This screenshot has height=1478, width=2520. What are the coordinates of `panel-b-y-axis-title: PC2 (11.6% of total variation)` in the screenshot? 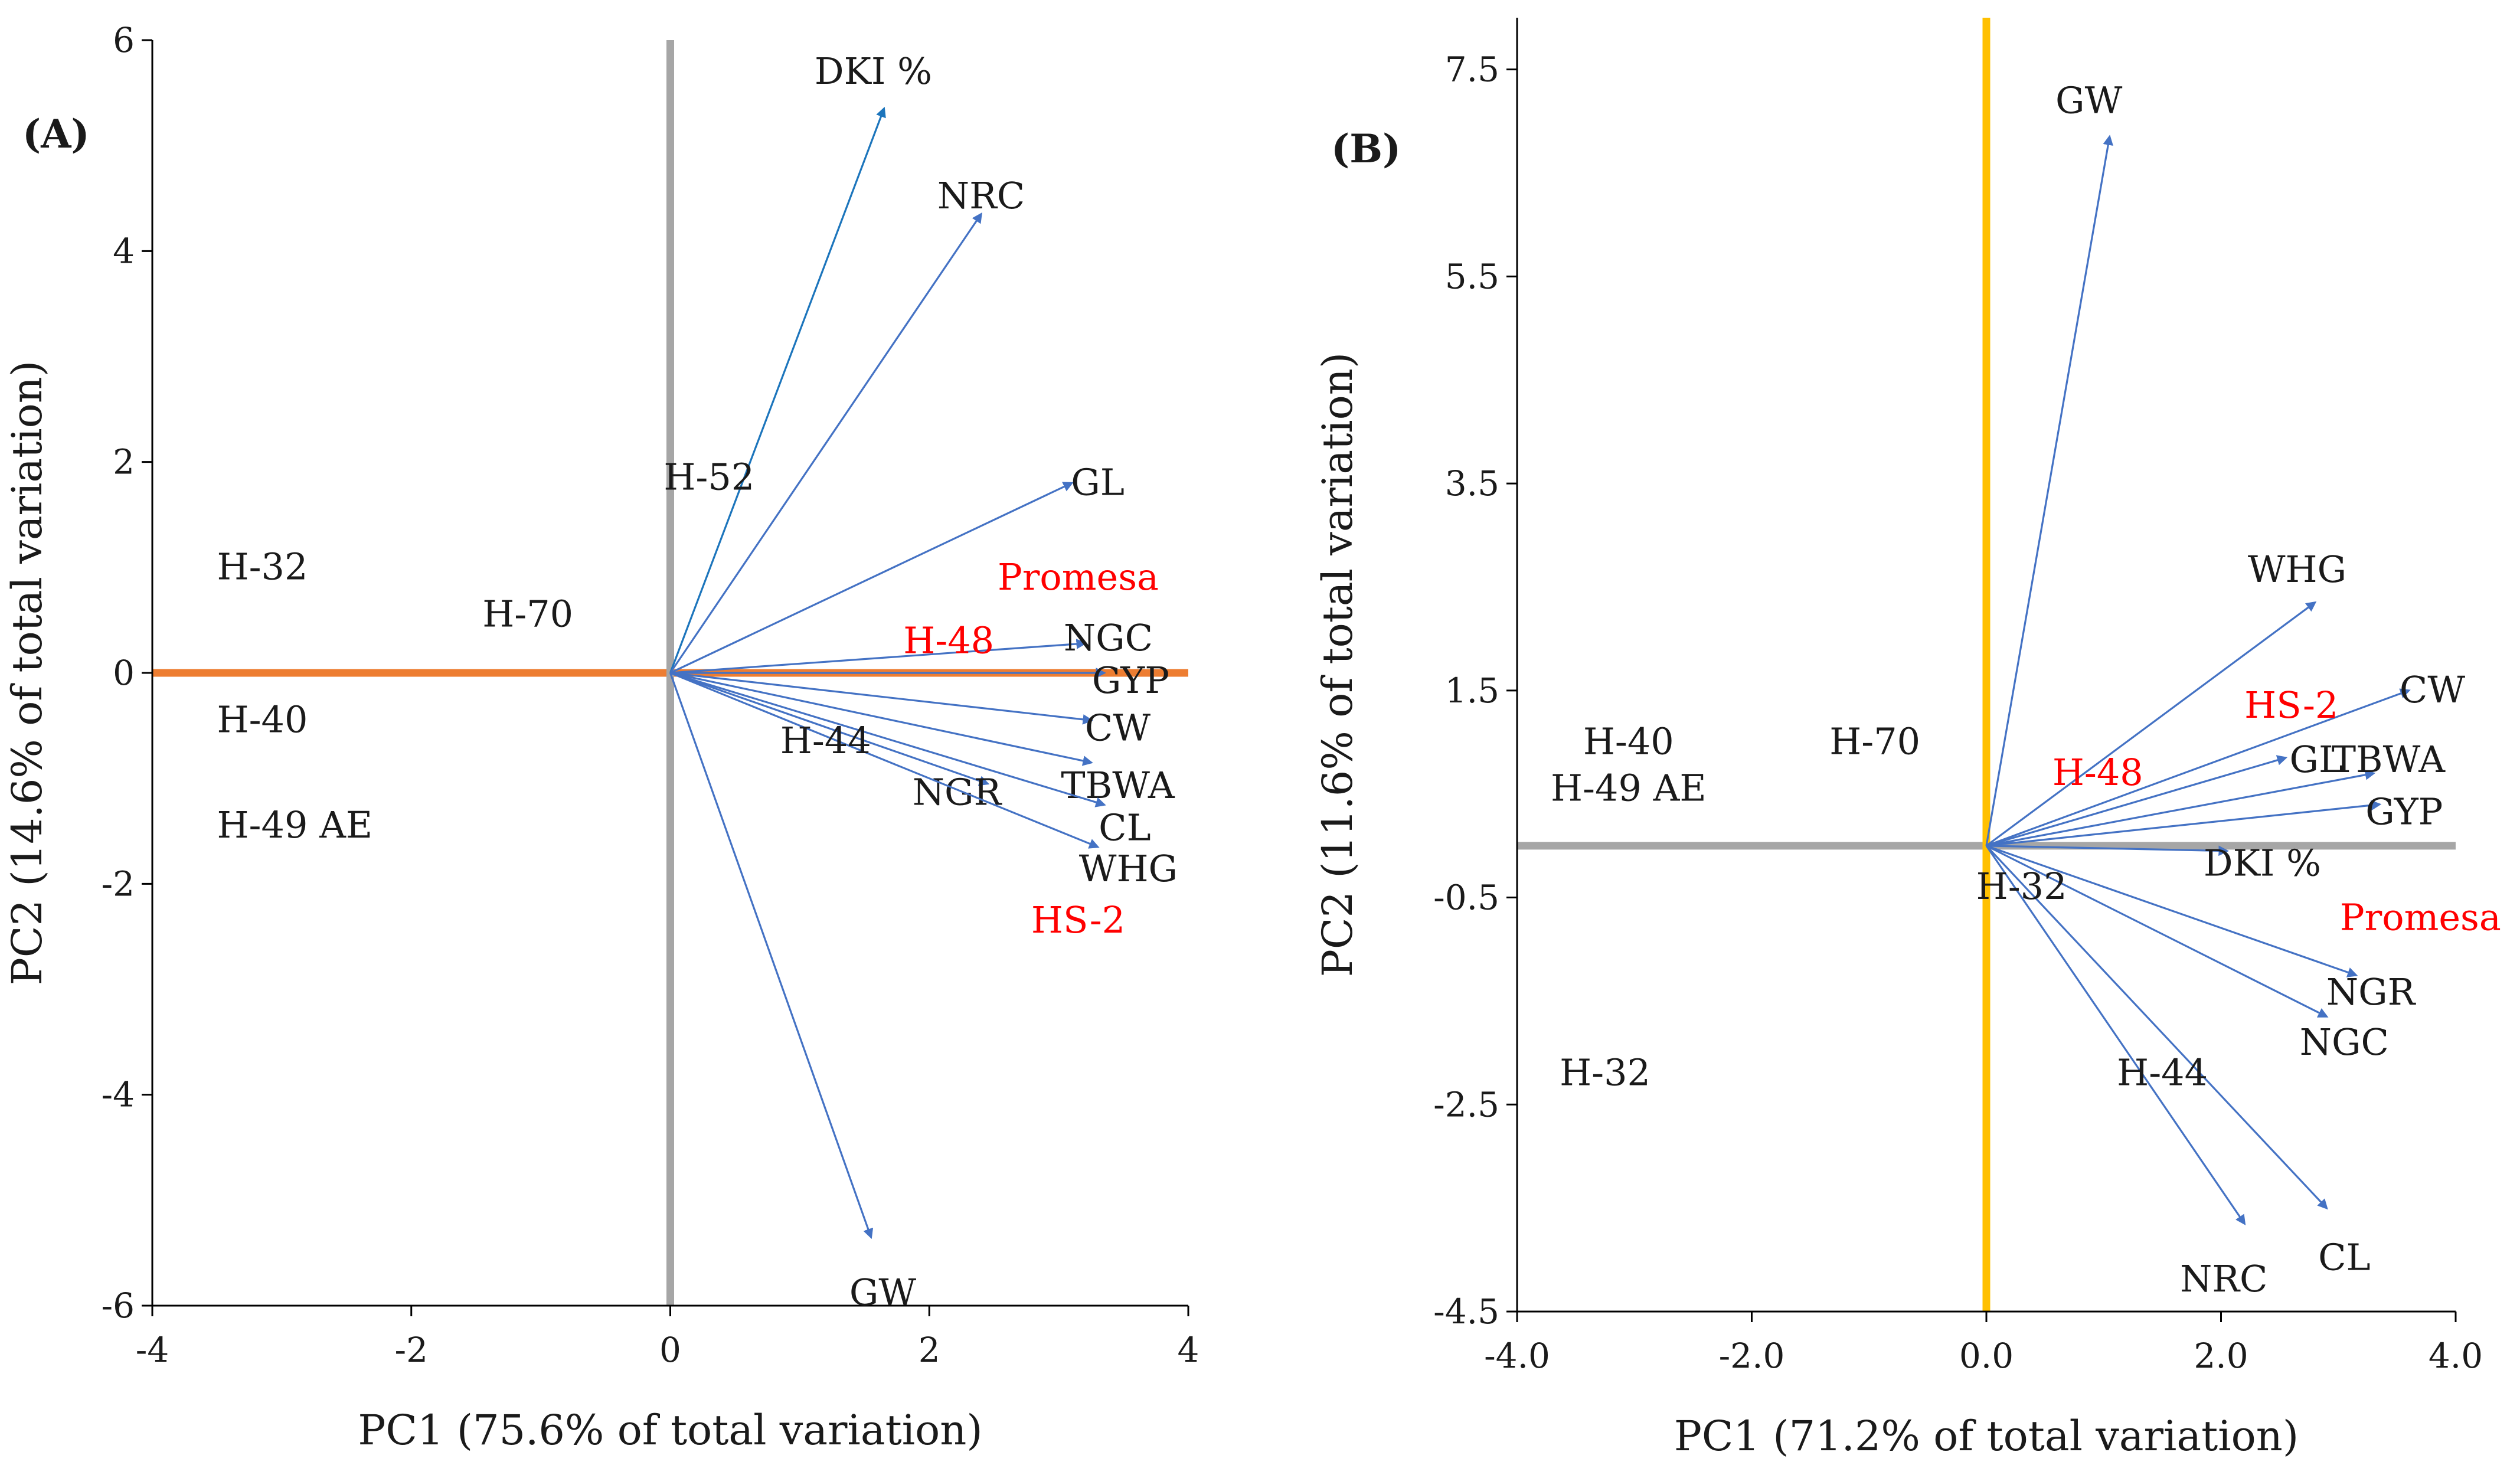 It's located at (1337, 664).